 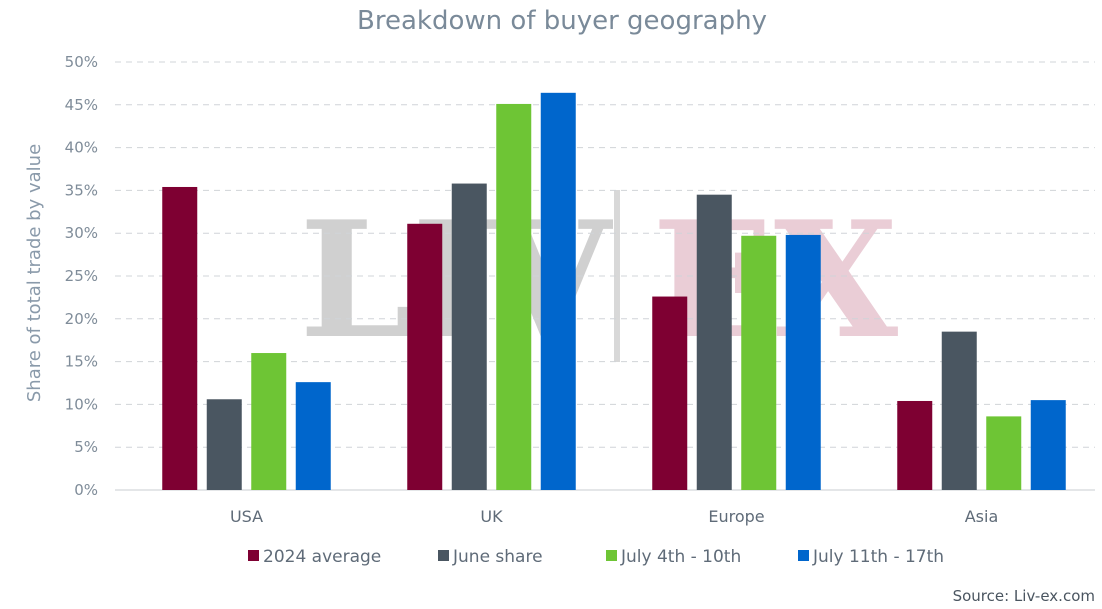 What do you see at coordinates (81, 319) in the screenshot?
I see `y-tick-label: 20%` at bounding box center [81, 319].